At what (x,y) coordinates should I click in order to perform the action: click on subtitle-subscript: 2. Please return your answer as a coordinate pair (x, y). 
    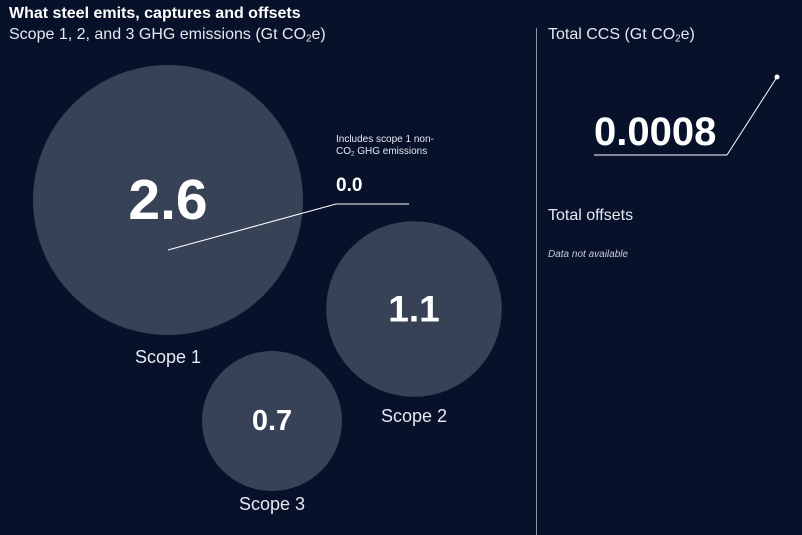
    Looking at the image, I should click on (309, 39).